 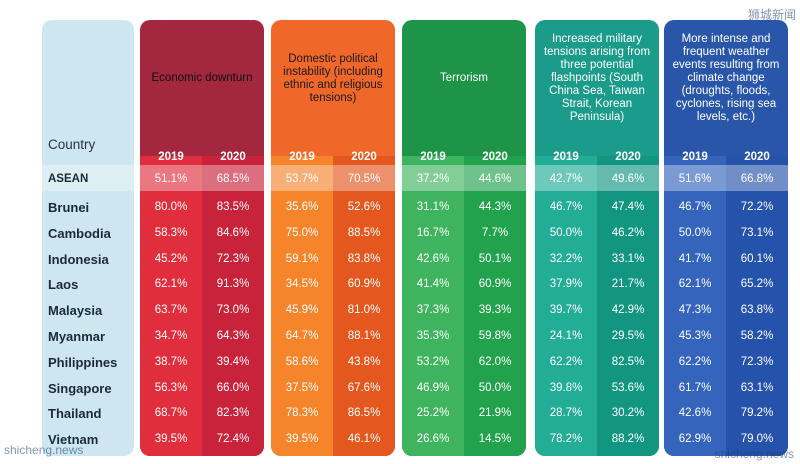 What do you see at coordinates (302, 233) in the screenshot?
I see `value-cell: 75.0%` at bounding box center [302, 233].